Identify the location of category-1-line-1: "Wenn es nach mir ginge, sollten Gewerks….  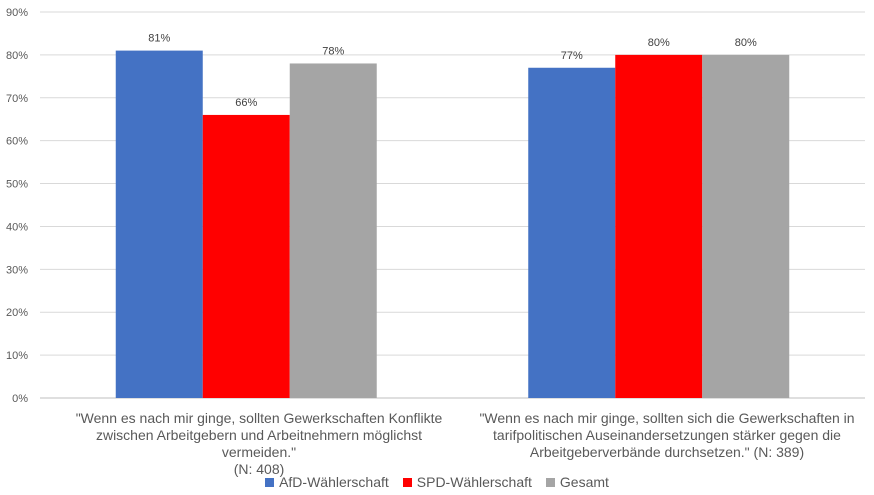
(259, 418).